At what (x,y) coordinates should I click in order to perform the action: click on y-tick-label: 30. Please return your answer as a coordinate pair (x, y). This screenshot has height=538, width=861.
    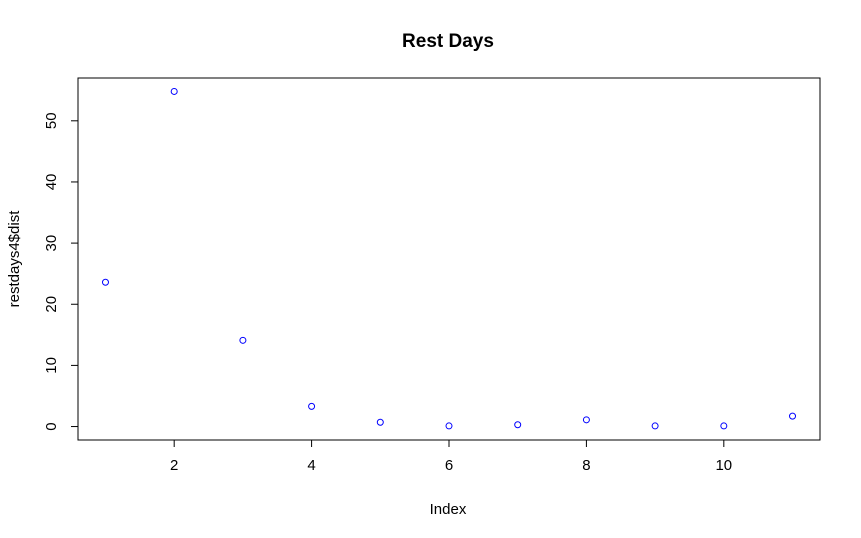
    Looking at the image, I should click on (51, 243).